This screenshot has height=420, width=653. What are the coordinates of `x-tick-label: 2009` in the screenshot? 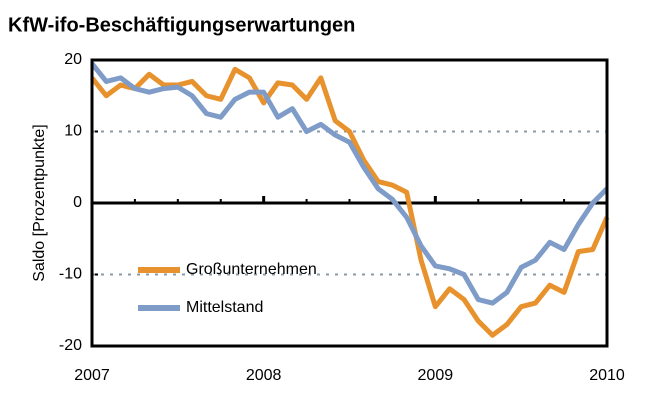 It's located at (436, 375).